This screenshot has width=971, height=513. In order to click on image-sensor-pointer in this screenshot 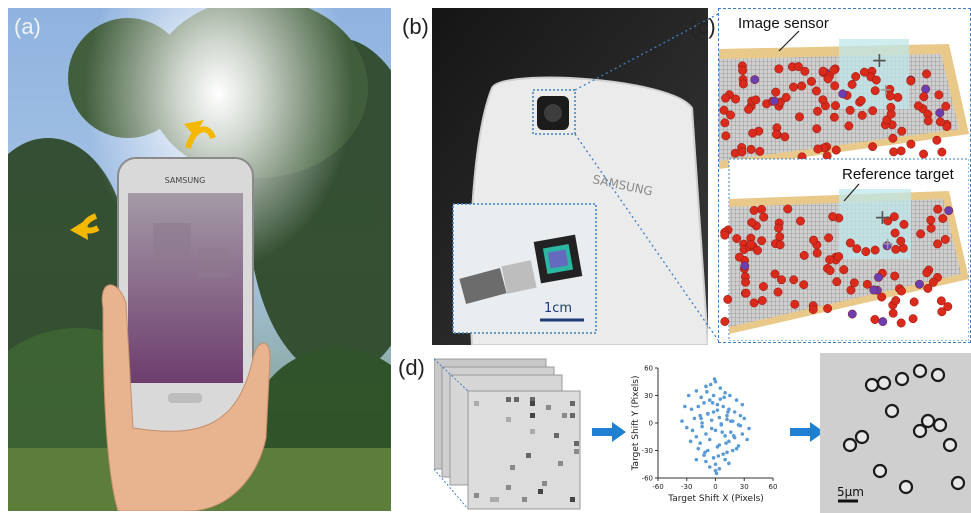, I will do `click(789, 41)`.